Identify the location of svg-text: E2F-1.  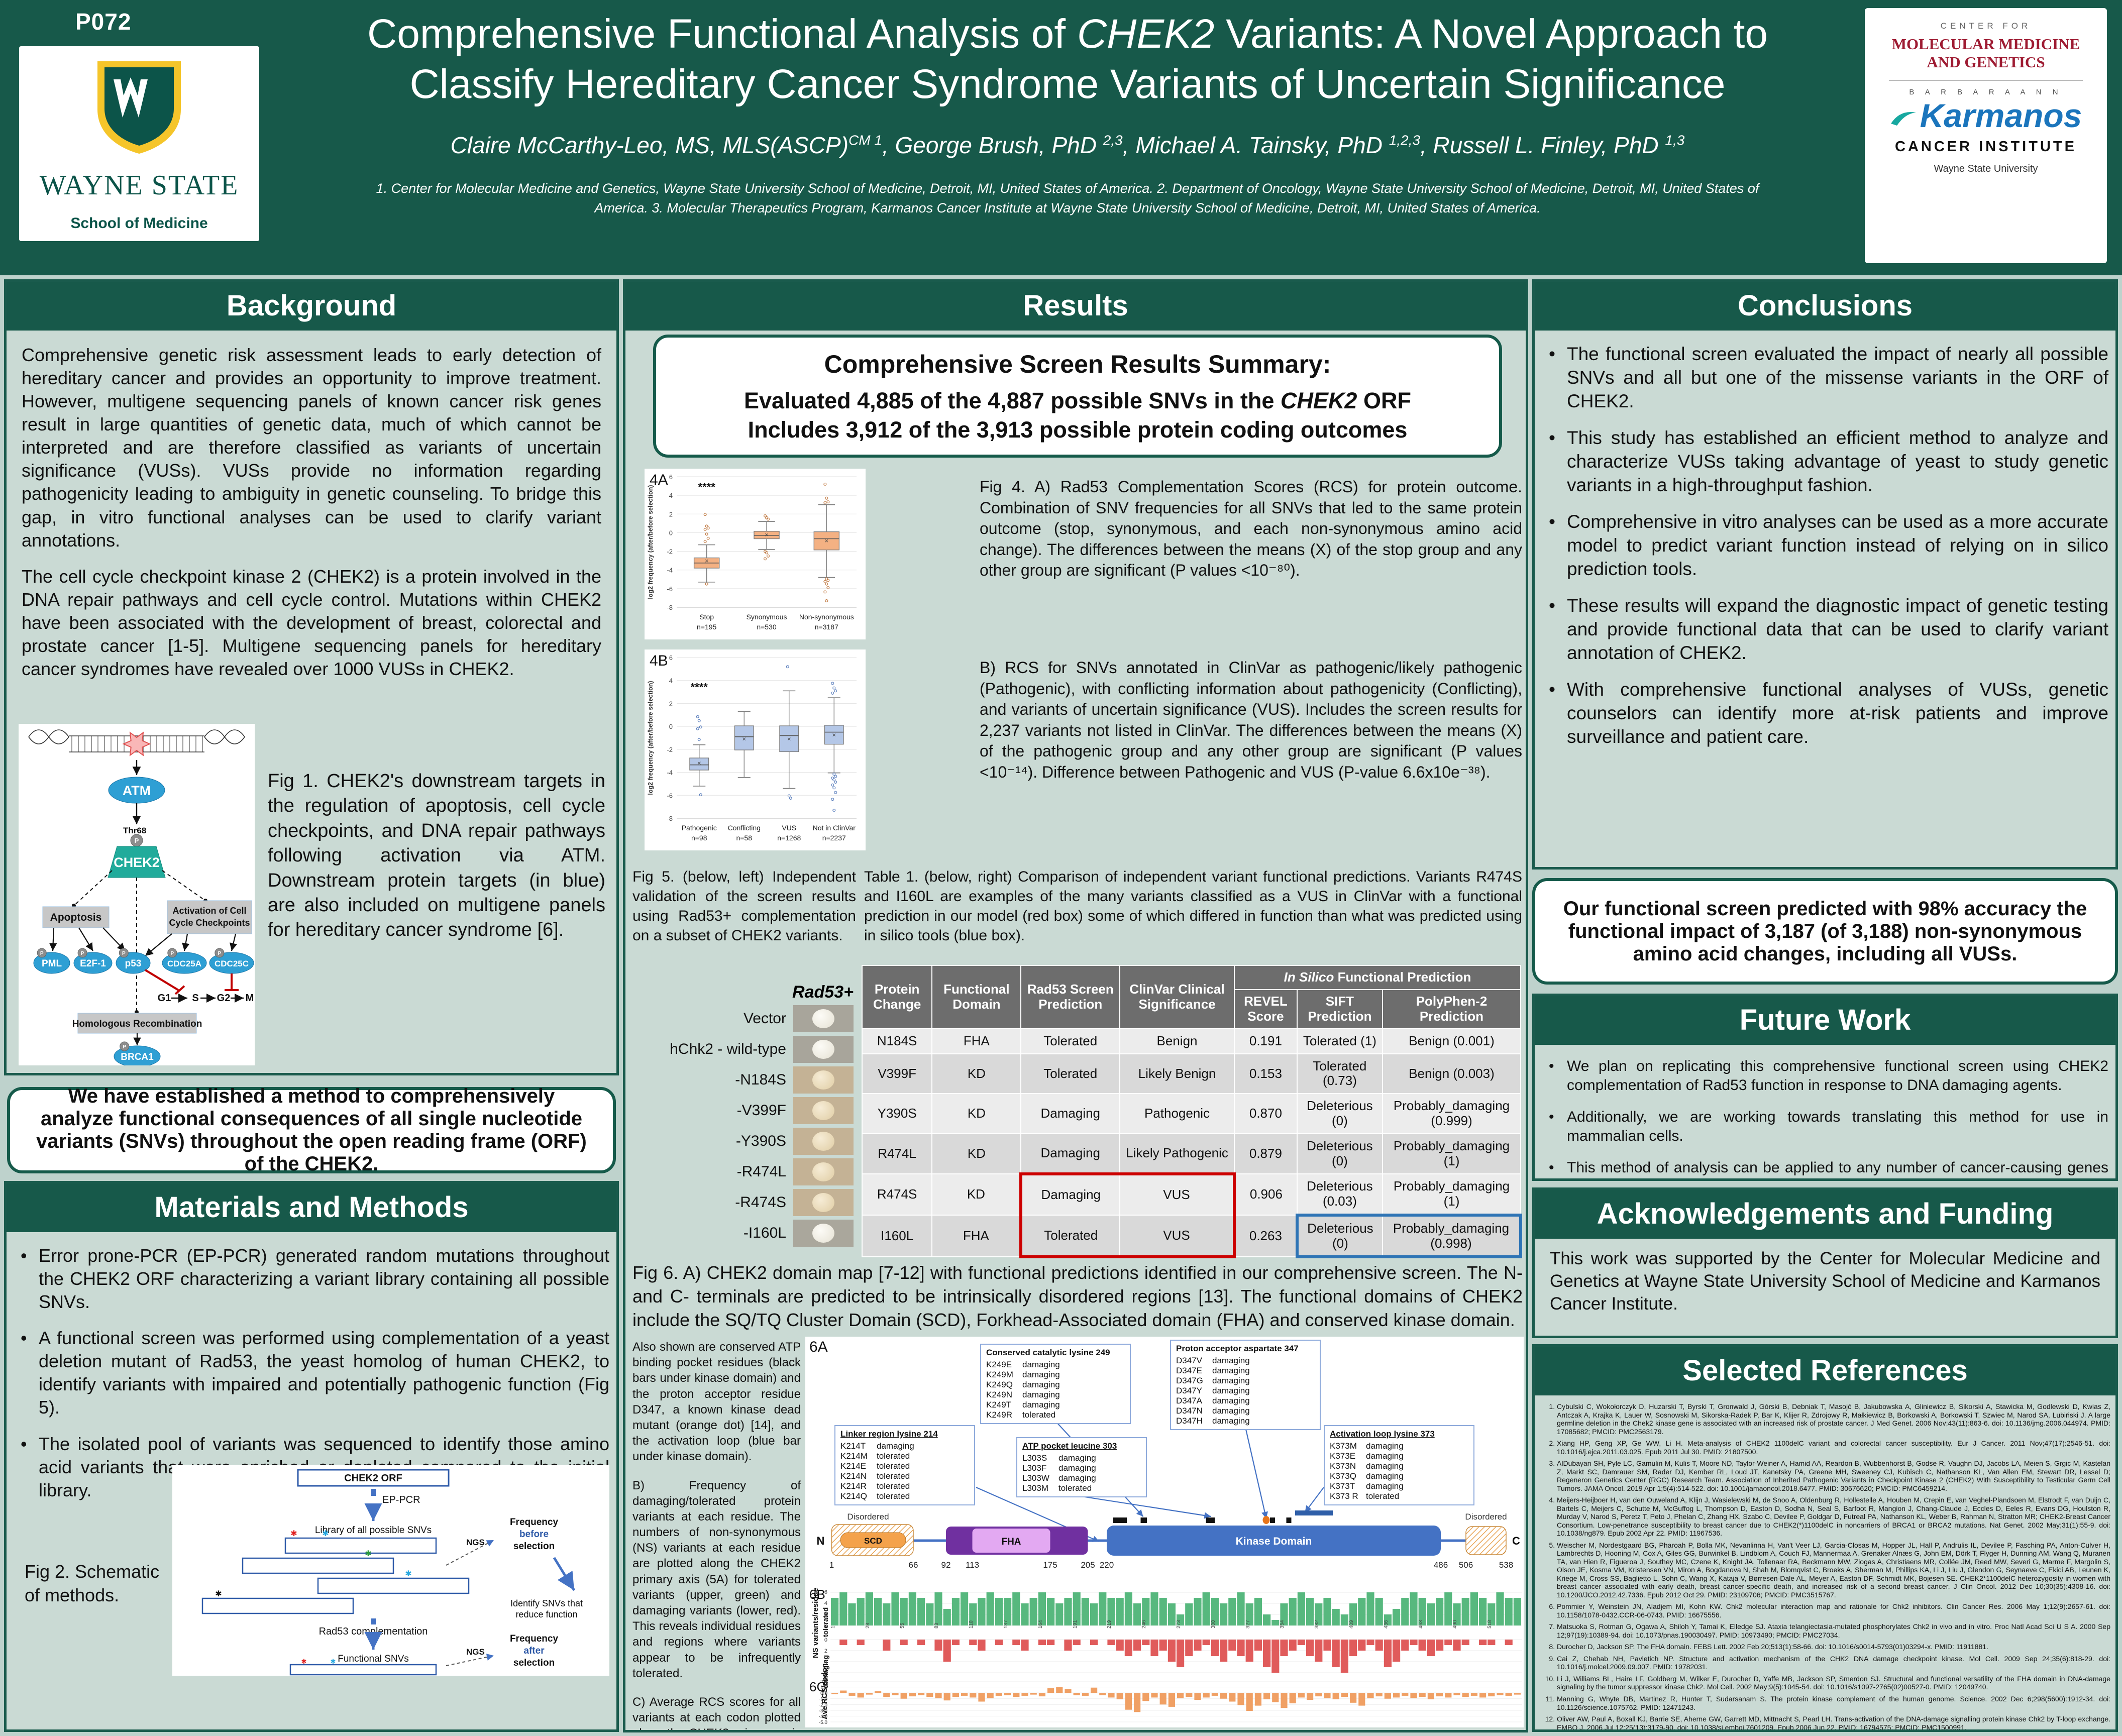
(93, 963).